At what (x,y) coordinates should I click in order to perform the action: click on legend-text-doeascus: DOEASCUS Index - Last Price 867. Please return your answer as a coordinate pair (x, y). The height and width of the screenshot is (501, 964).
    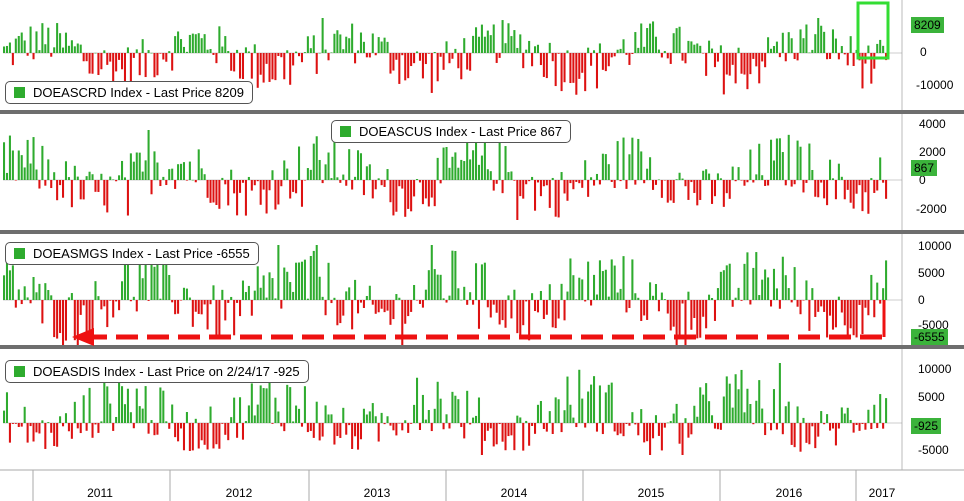
    Looking at the image, I should click on (461, 131).